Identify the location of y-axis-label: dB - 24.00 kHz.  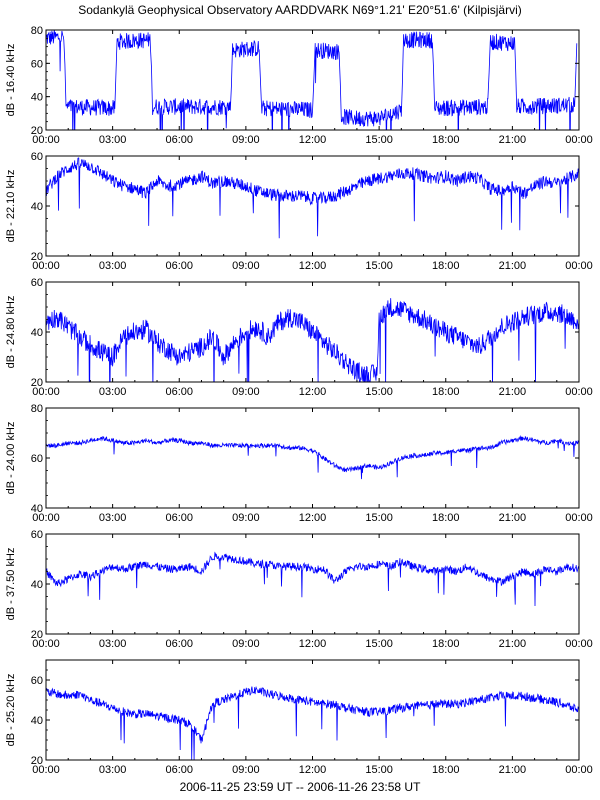
(11, 458).